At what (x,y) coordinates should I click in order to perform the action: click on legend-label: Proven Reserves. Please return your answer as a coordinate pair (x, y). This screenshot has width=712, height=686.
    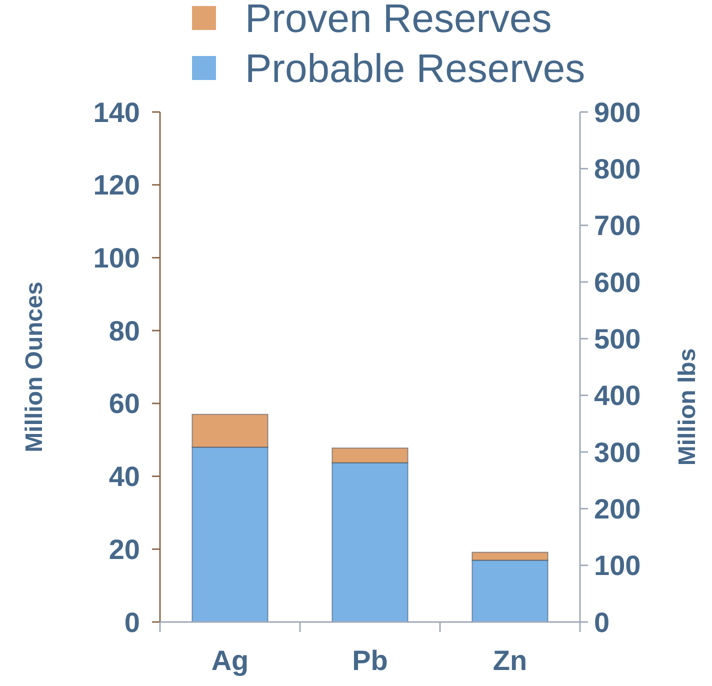
    Looking at the image, I should click on (398, 20).